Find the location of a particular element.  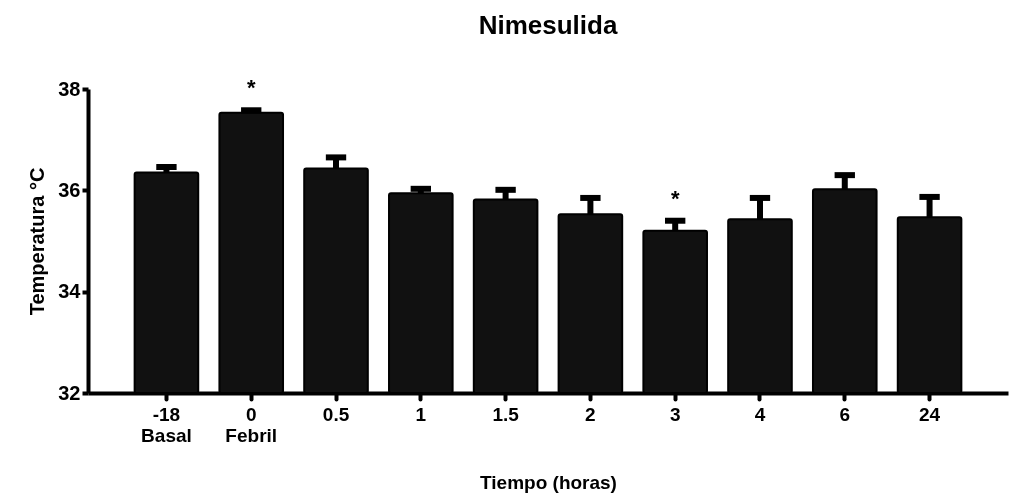

x-tick-label: -18 Basal is located at coordinates (166, 424).